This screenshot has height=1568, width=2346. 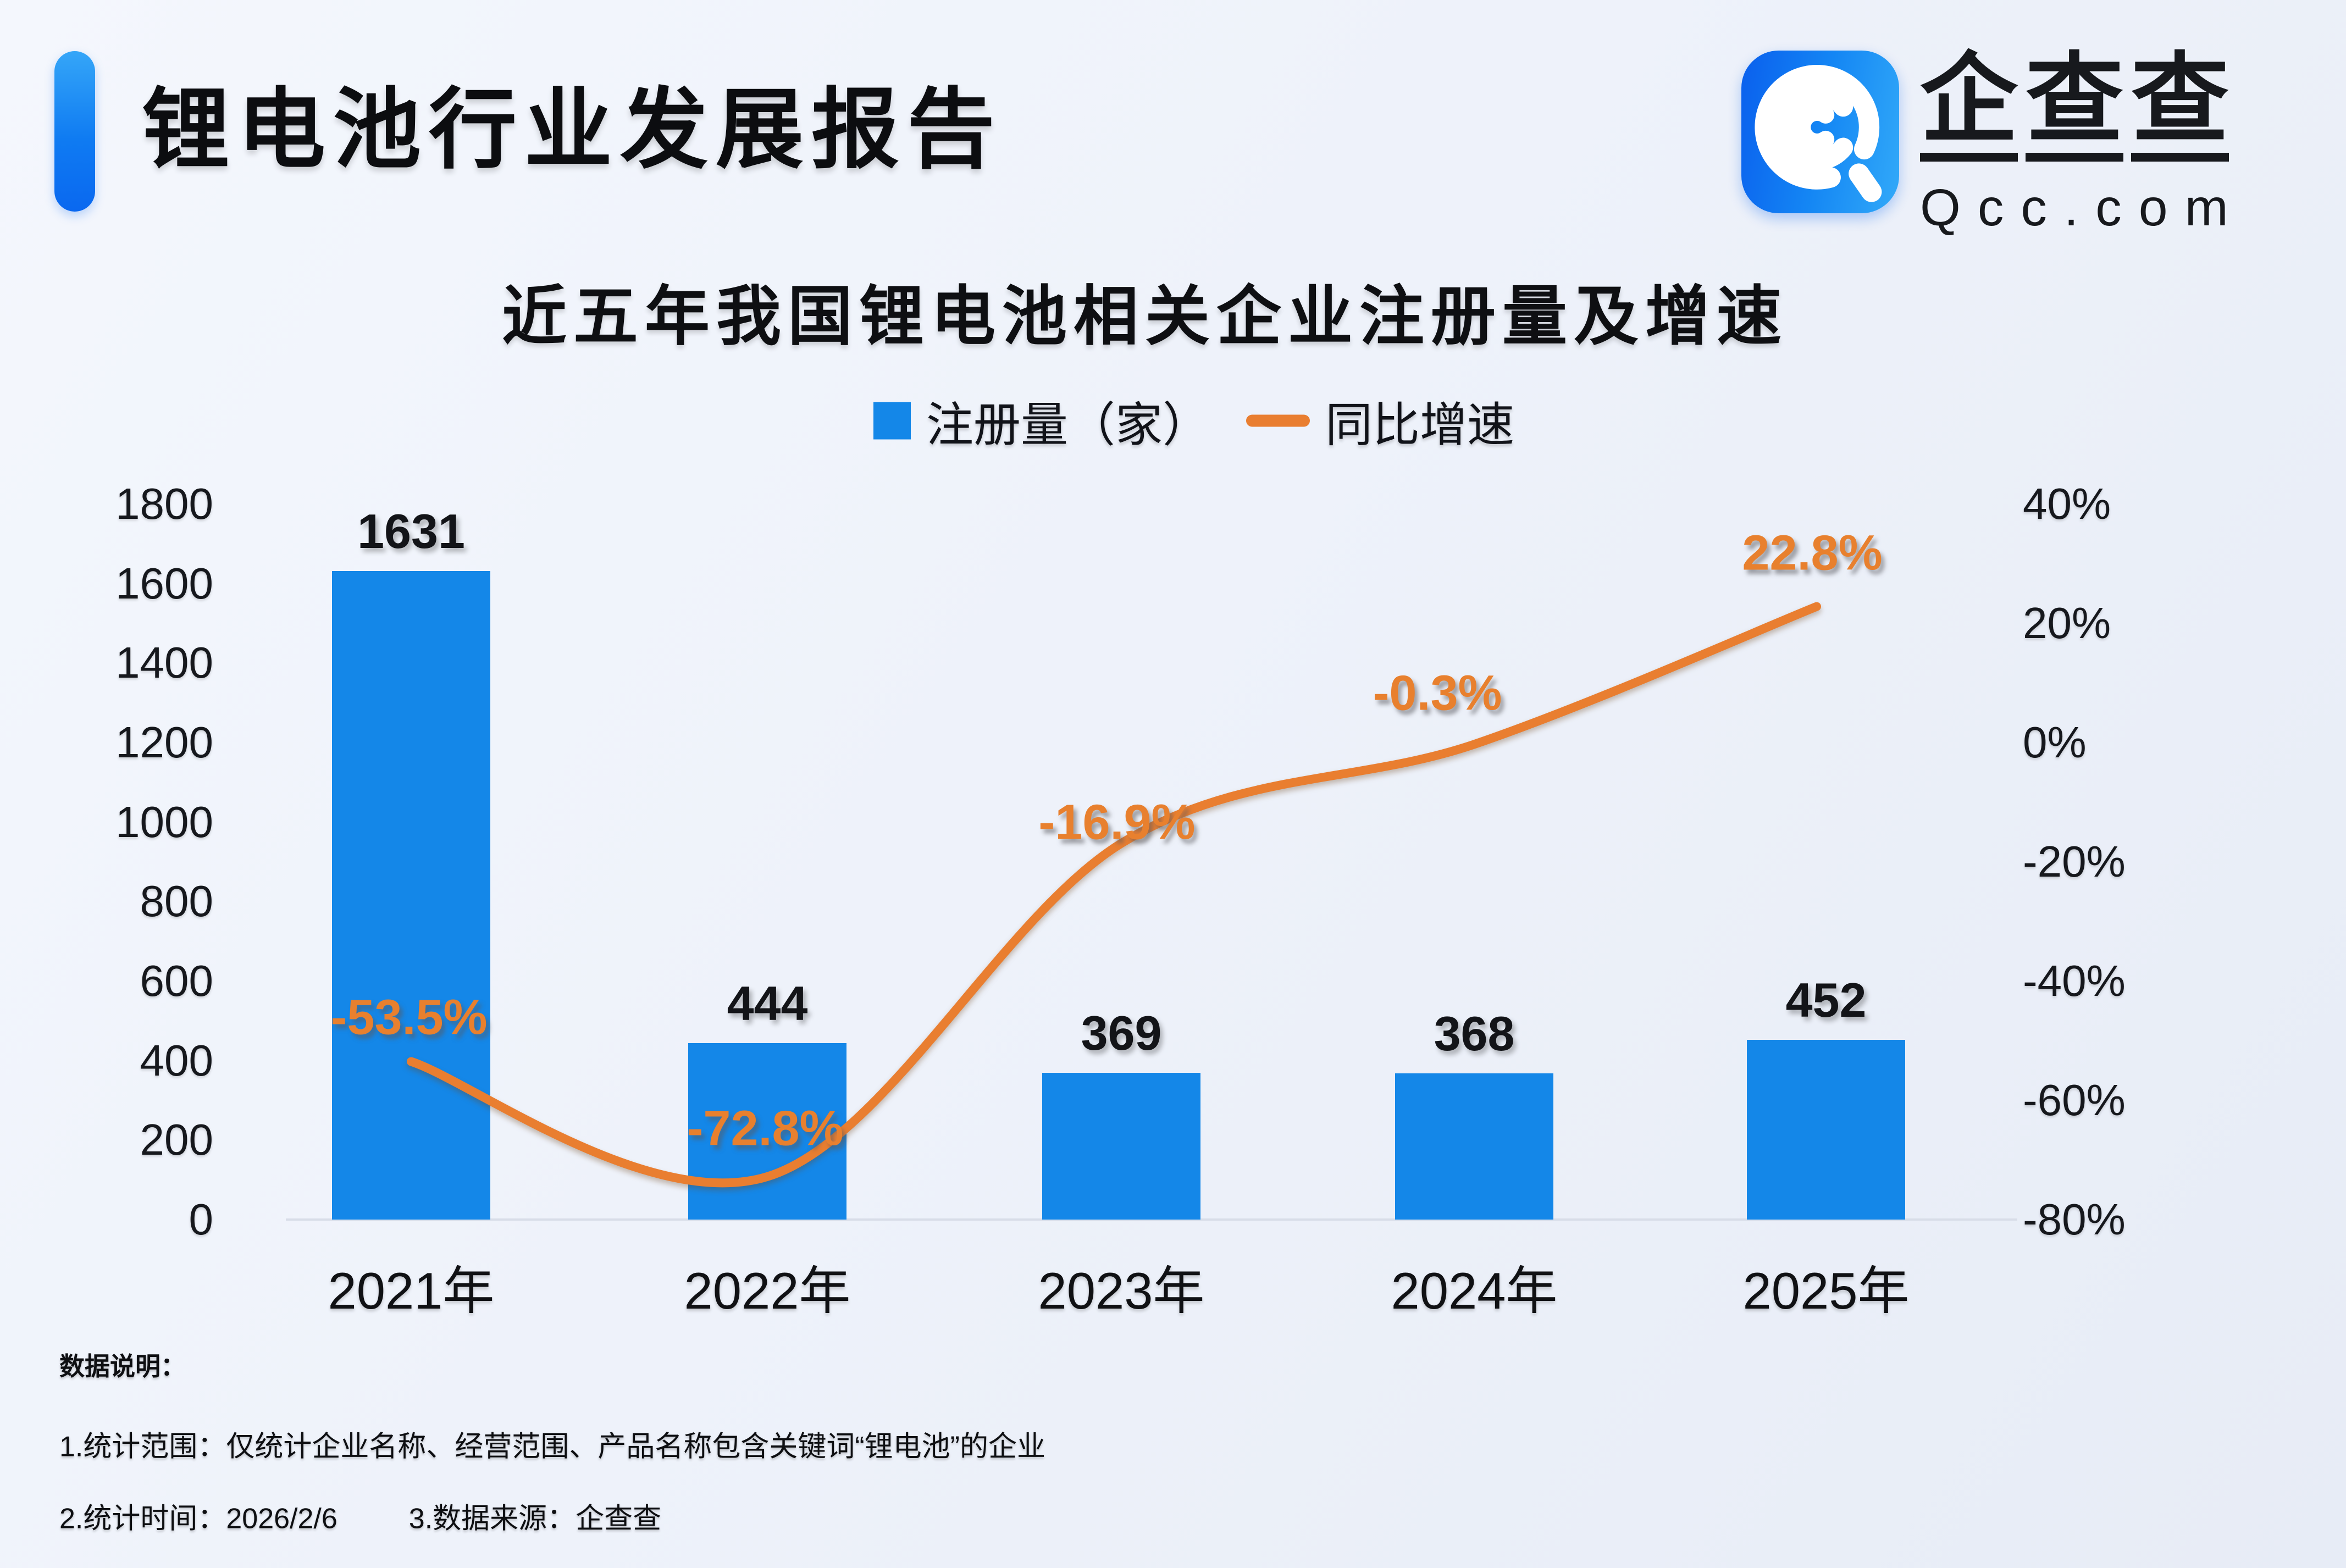 I want to click on line-point-label: 22.8%, so click(x=1812, y=553).